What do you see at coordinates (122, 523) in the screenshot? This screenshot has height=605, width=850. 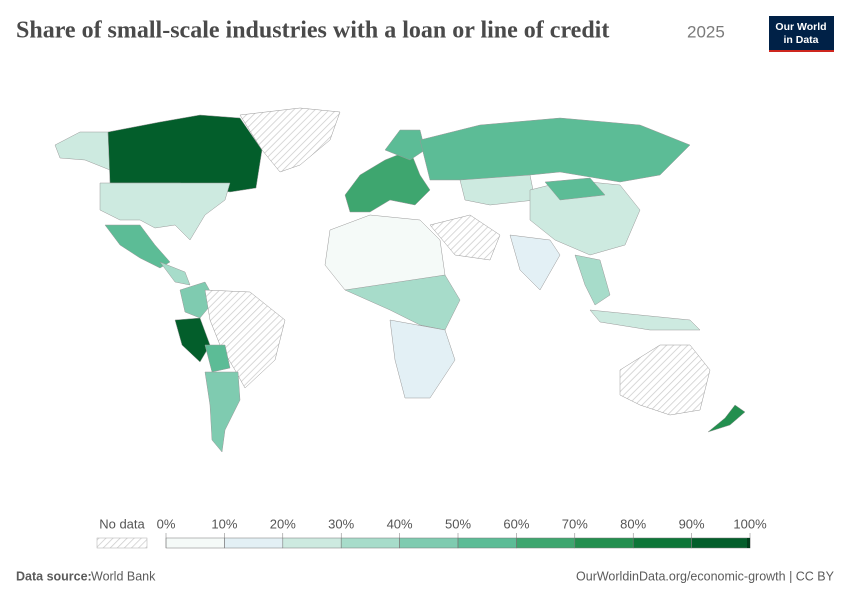 I see `legend-no-data-label: No data` at bounding box center [122, 523].